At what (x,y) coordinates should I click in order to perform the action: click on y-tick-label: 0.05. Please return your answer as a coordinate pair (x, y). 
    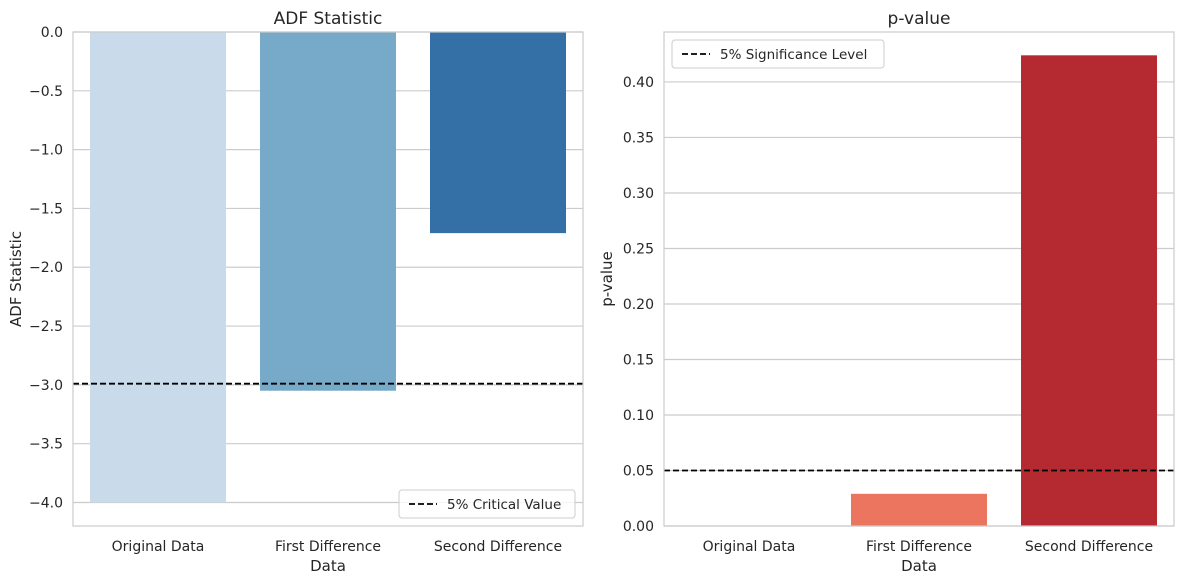
    Looking at the image, I should click on (638, 471).